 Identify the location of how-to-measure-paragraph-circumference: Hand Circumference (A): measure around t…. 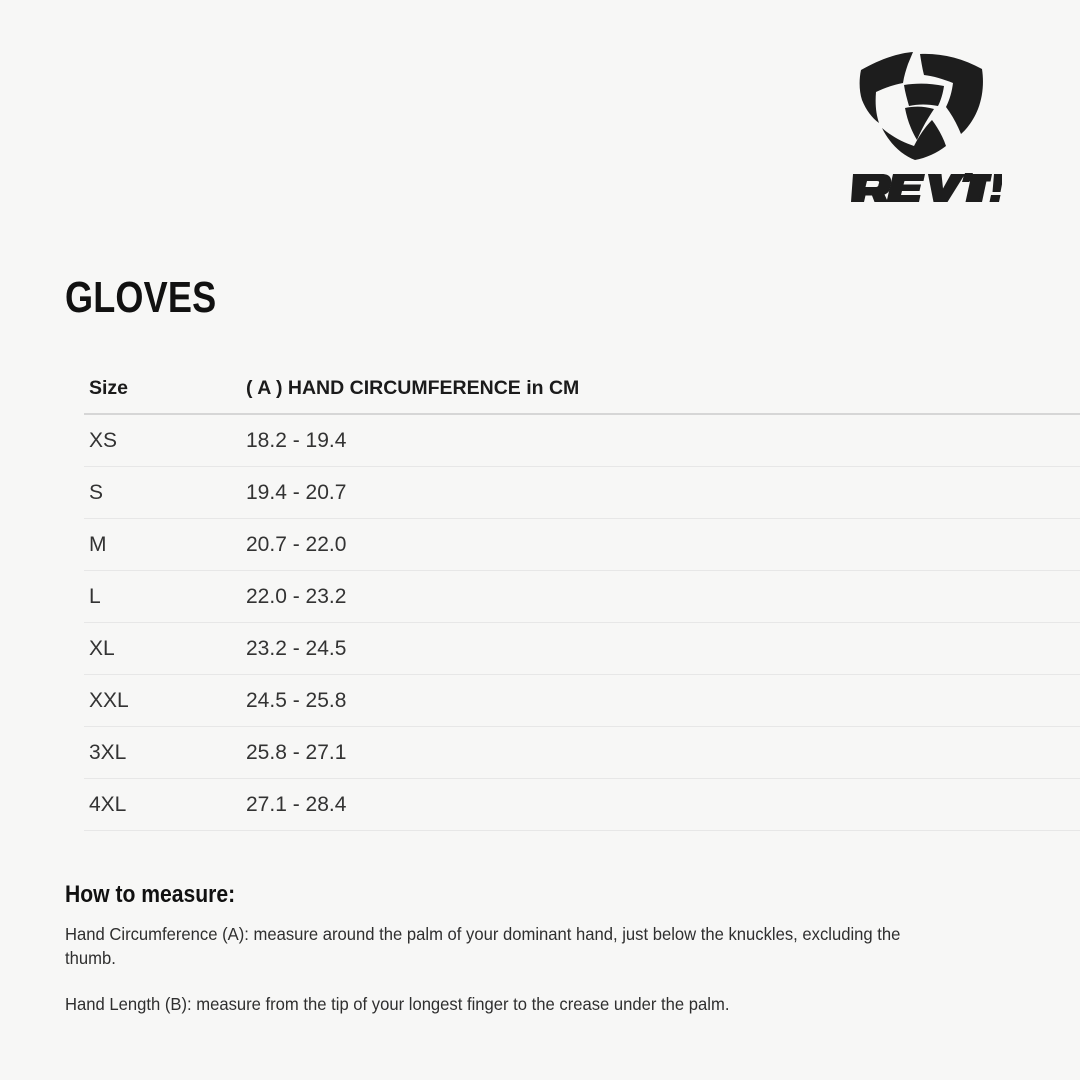
(483, 946).